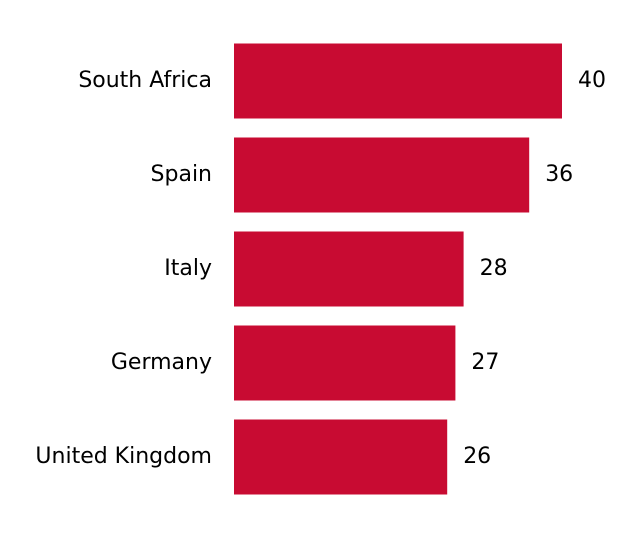 This screenshot has width=628, height=539. Describe the element at coordinates (145, 80) in the screenshot. I see `y-tick-label: South Africa` at that location.